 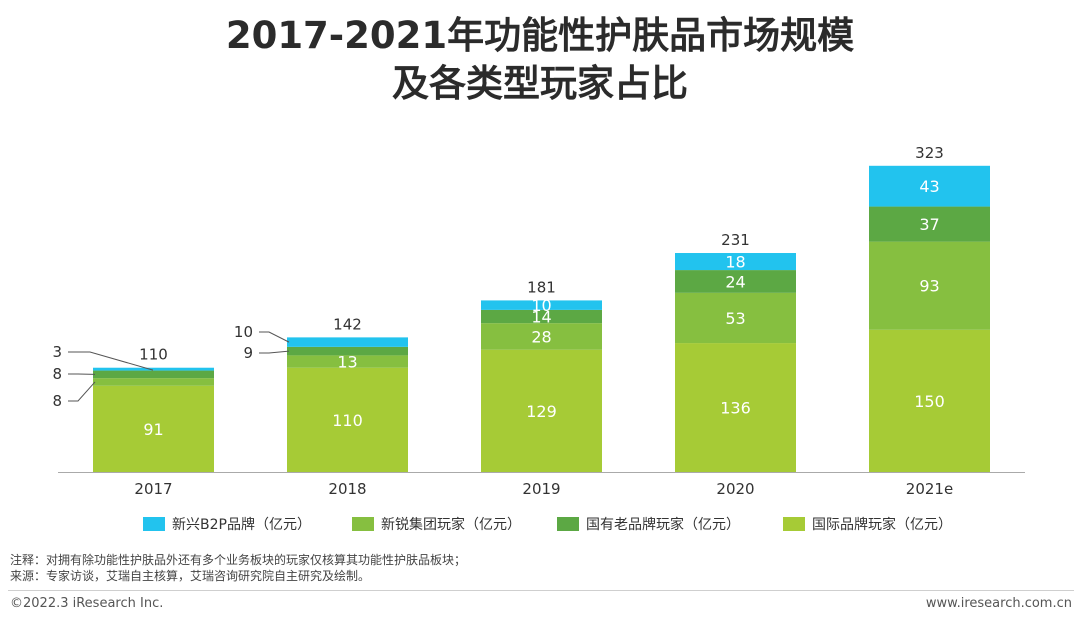 What do you see at coordinates (541, 590) in the screenshot?
I see `footer-divider` at bounding box center [541, 590].